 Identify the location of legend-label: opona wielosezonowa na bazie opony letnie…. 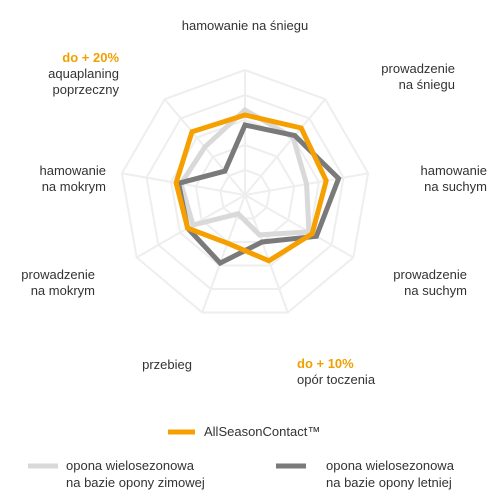
(390, 474).